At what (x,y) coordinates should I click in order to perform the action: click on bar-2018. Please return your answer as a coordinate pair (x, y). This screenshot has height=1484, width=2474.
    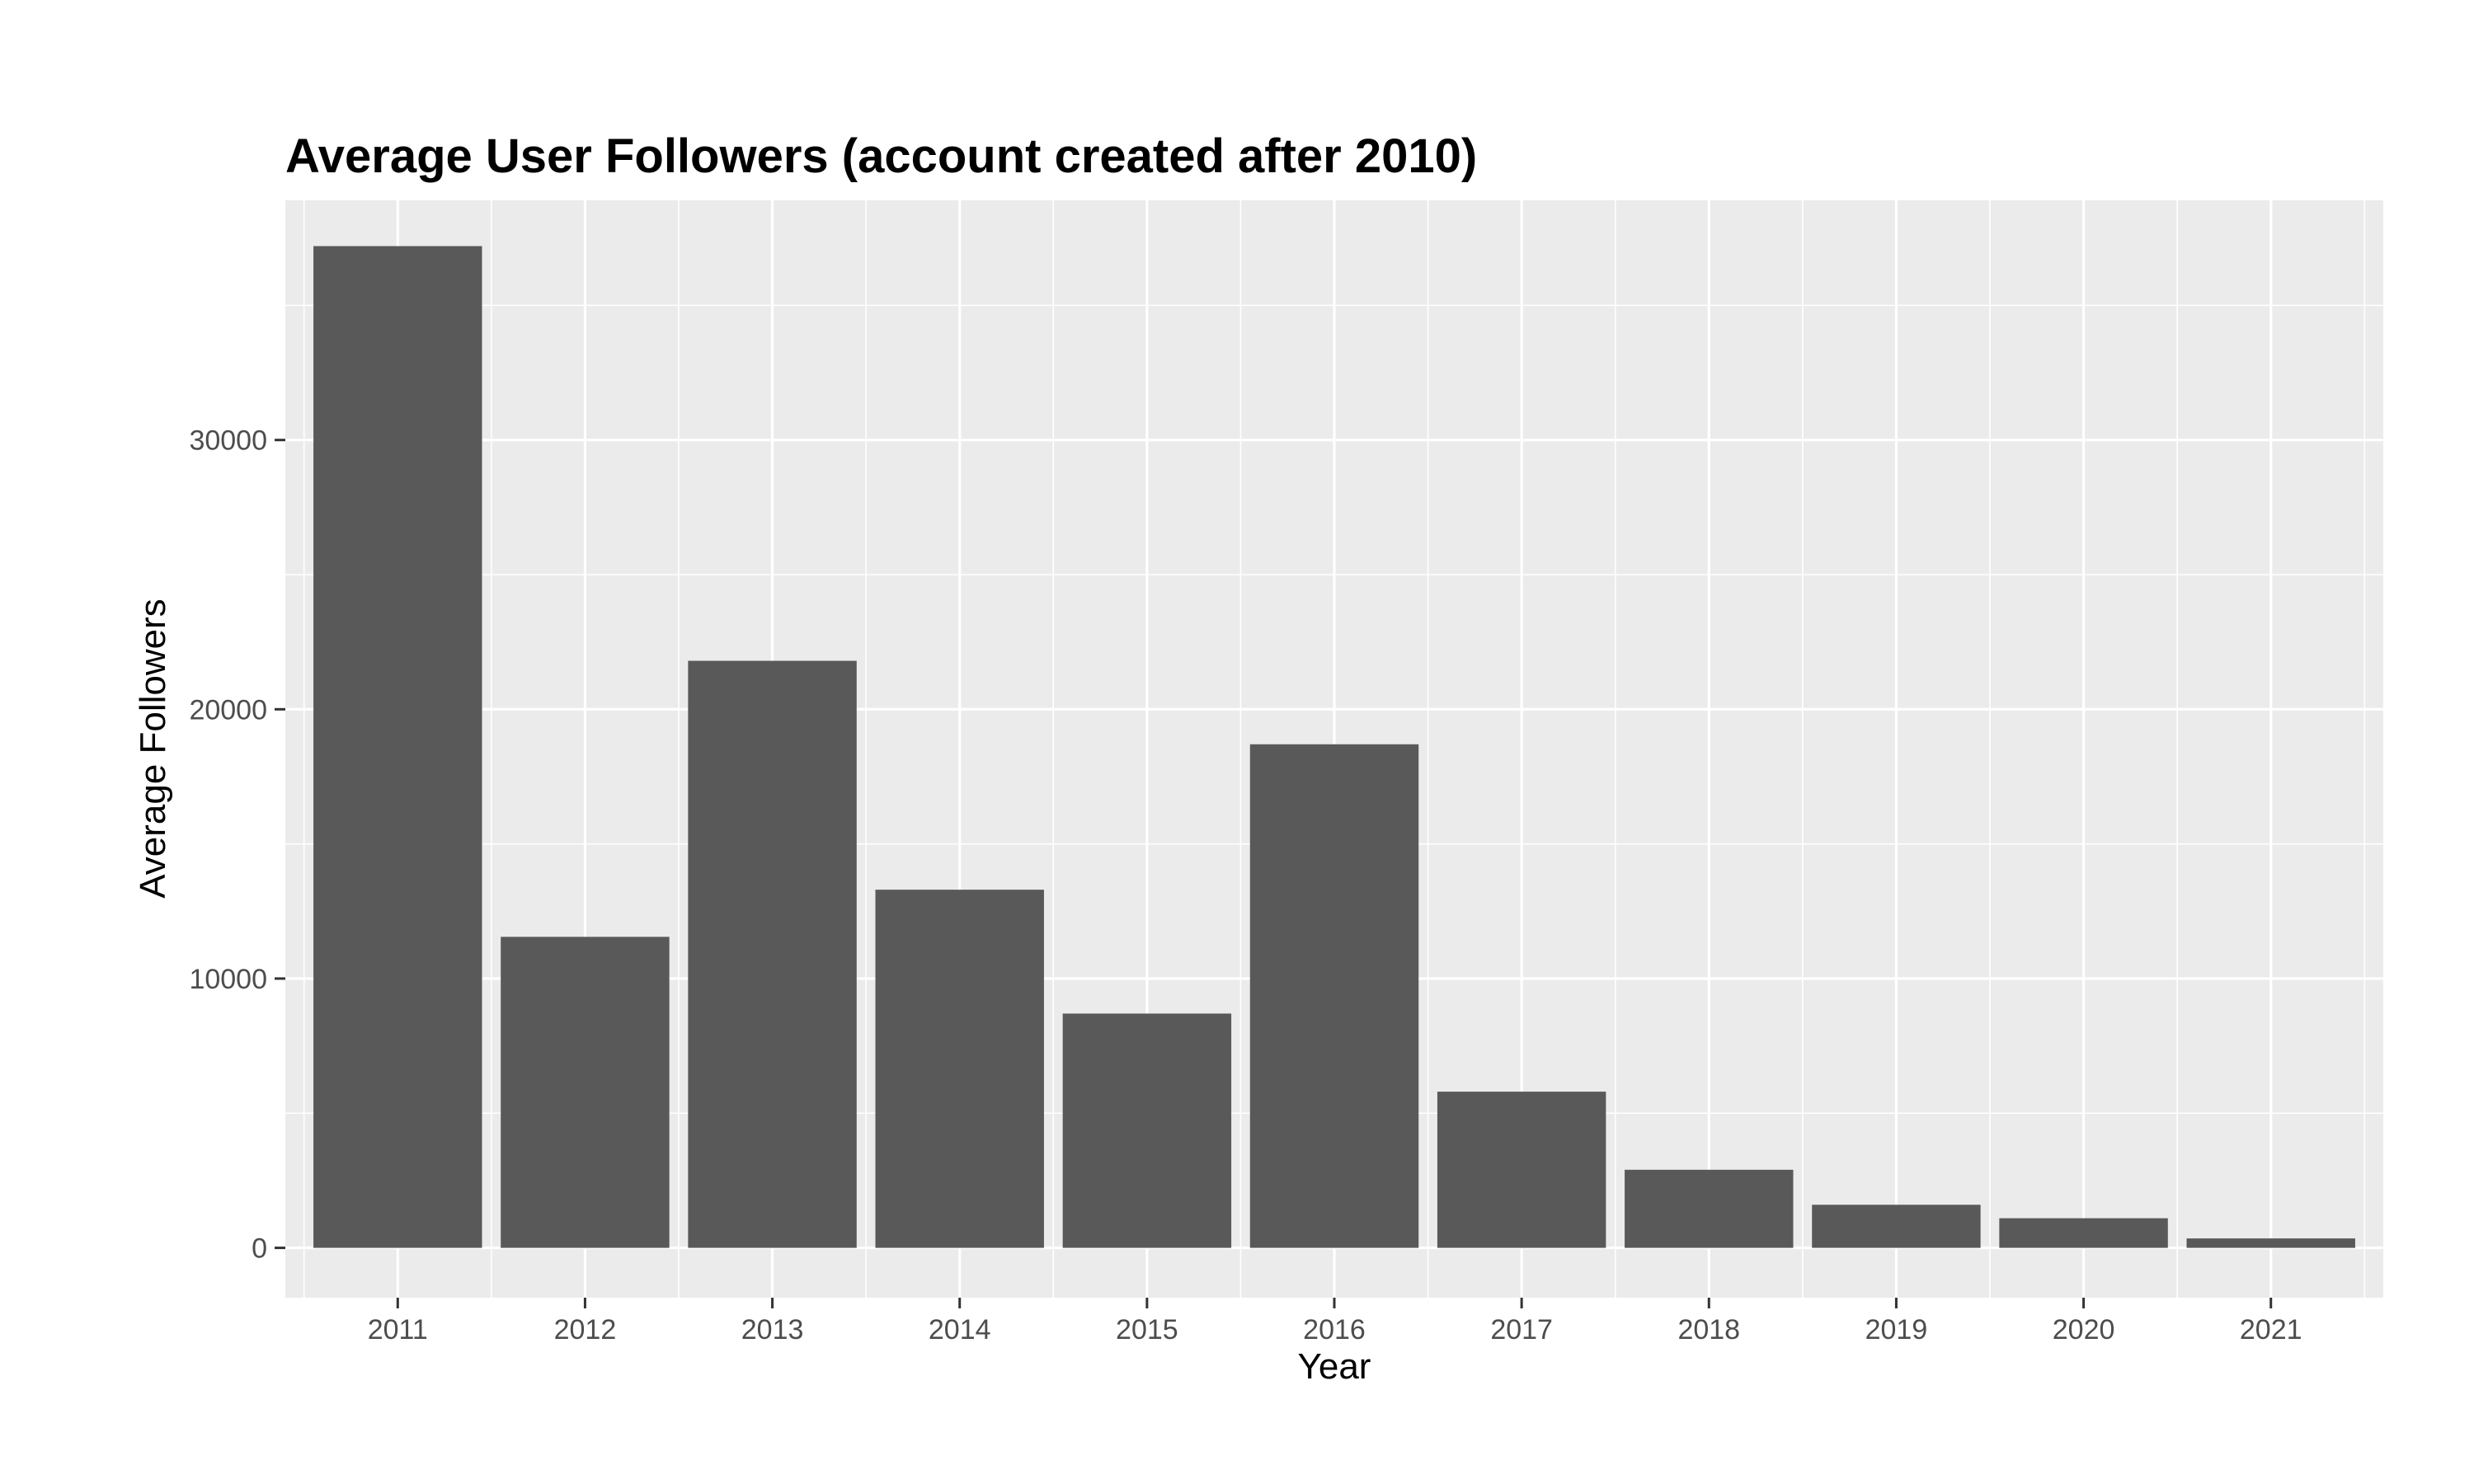
    Looking at the image, I should click on (1709, 1208).